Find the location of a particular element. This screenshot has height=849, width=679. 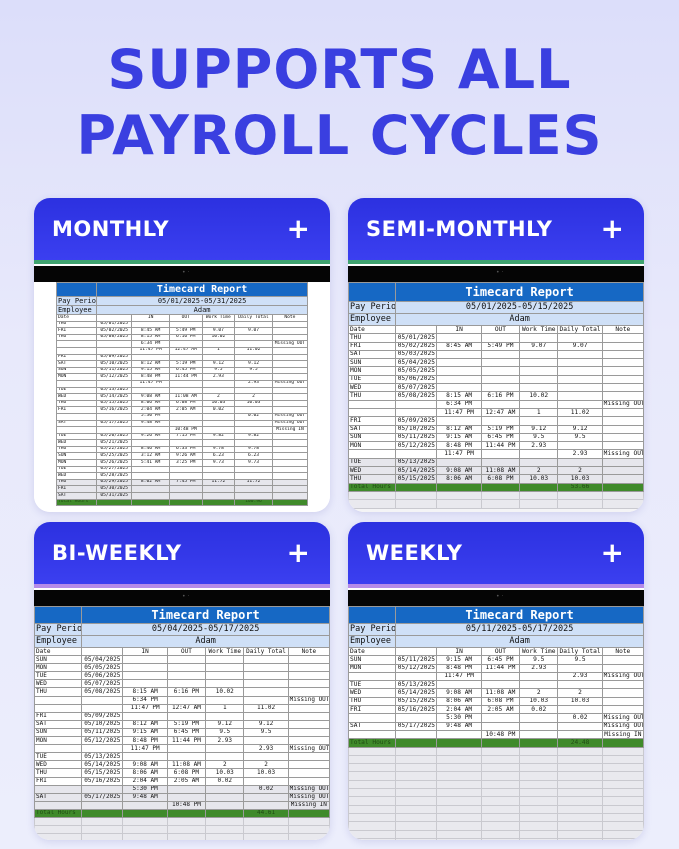

table-row: 11:47 PM 12:47 AM 1 11.02 is located at coordinates (496, 412).